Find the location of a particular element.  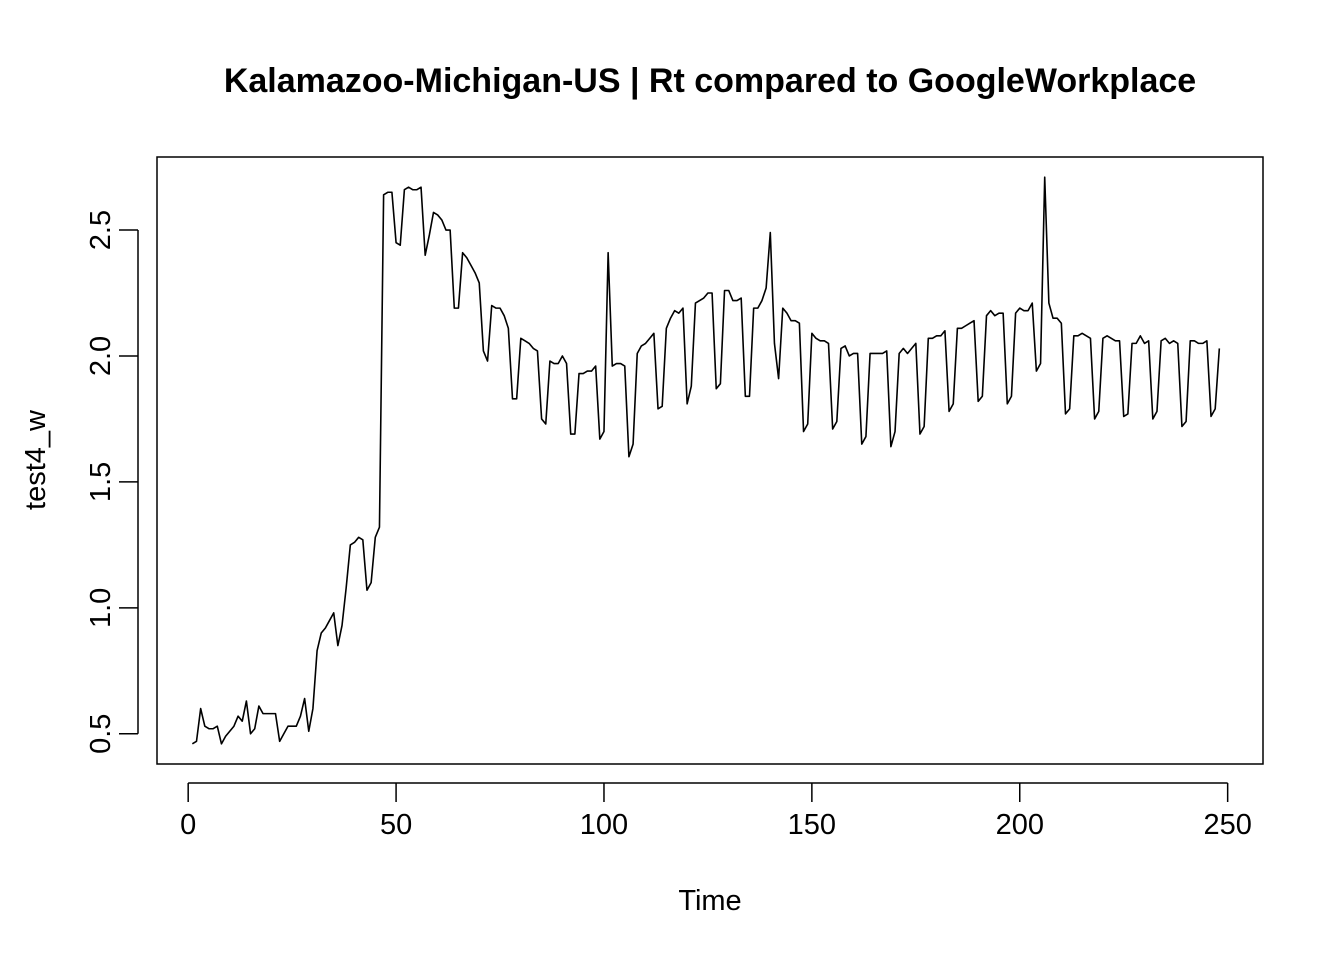

x-axis: 0 50 100 150 200 250 is located at coordinates (716, 811).